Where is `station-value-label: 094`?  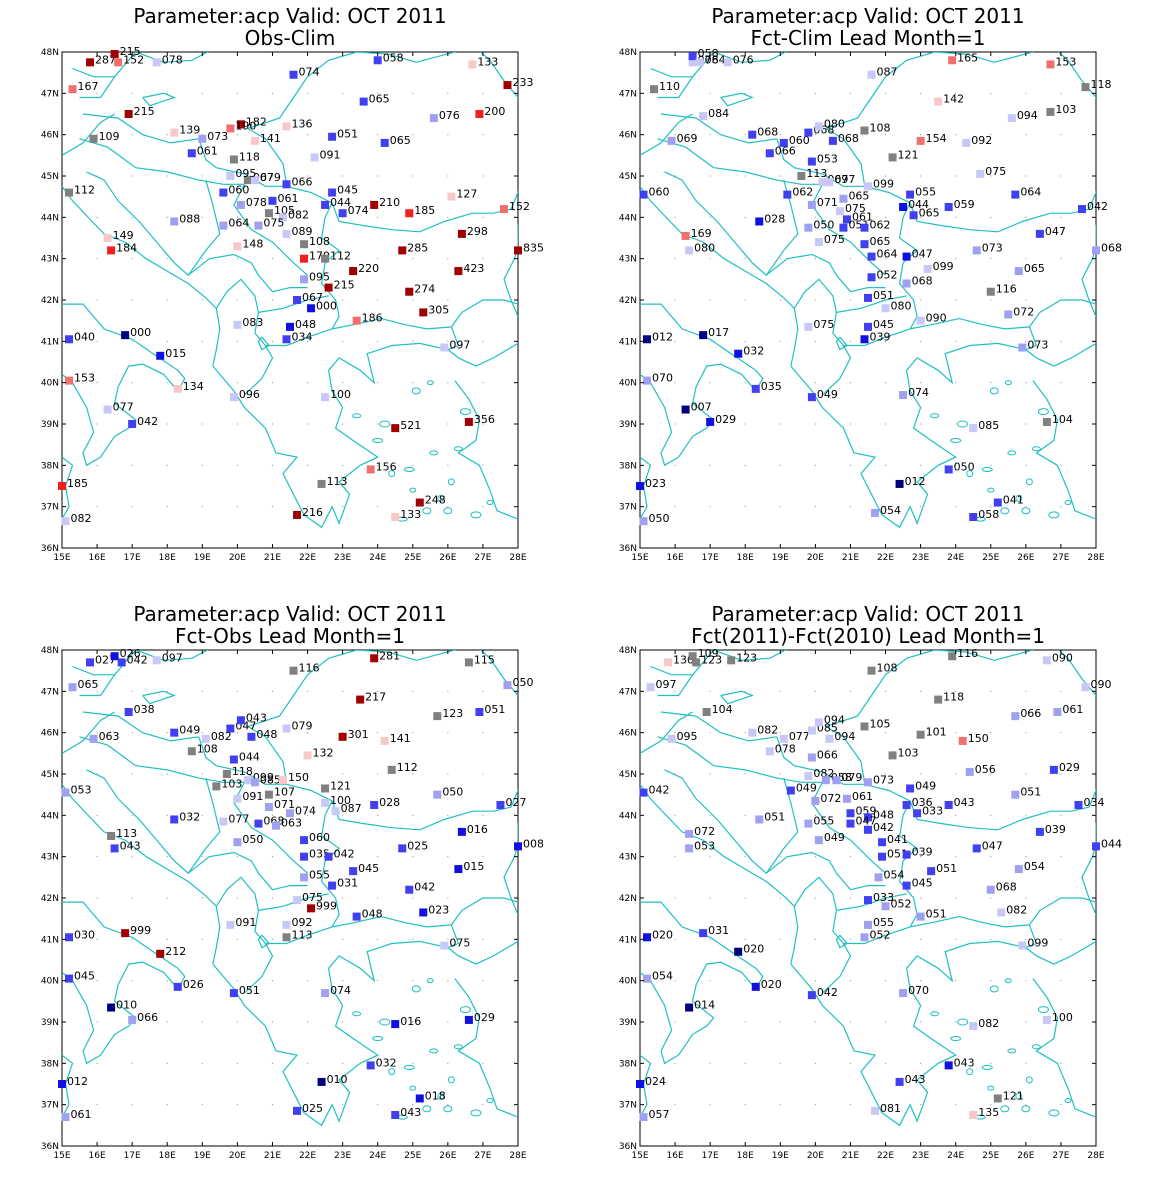
station-value-label: 094 is located at coordinates (834, 719).